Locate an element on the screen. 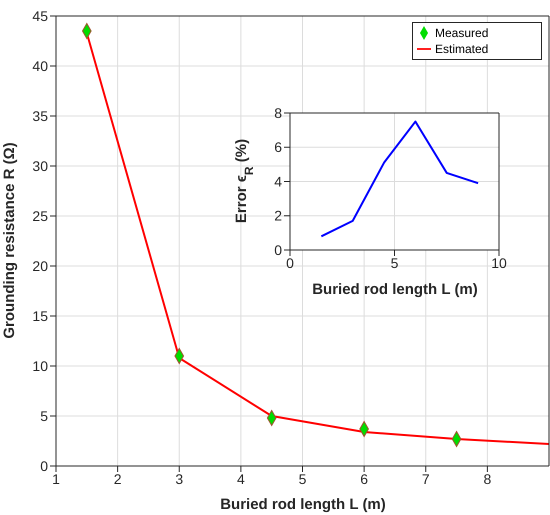 The height and width of the screenshot is (515, 550). y-tick-label: 20 is located at coordinates (40, 266).